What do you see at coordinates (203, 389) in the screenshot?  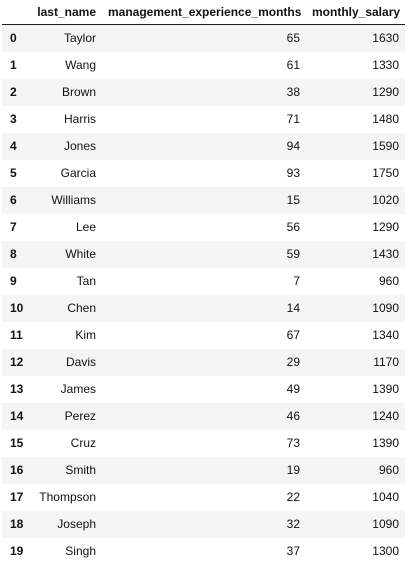 I see `table-row: 13 James 49 1390` at bounding box center [203, 389].